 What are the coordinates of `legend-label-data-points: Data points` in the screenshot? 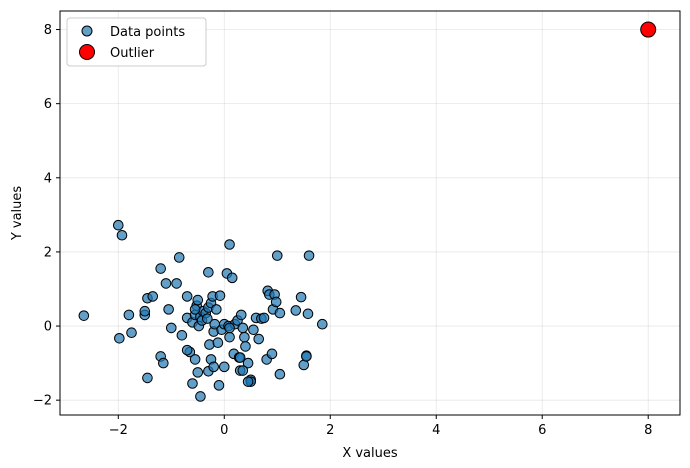 It's located at (147, 32).